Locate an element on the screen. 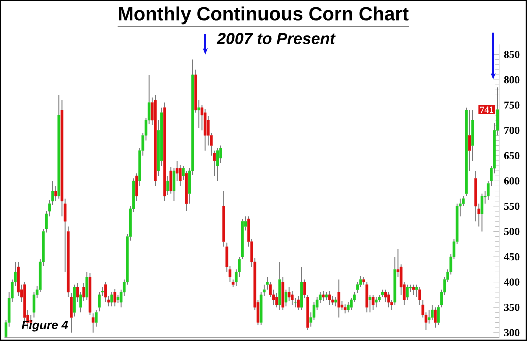 The width and height of the screenshot is (527, 341). y-tick-label: 650 is located at coordinates (512, 156).